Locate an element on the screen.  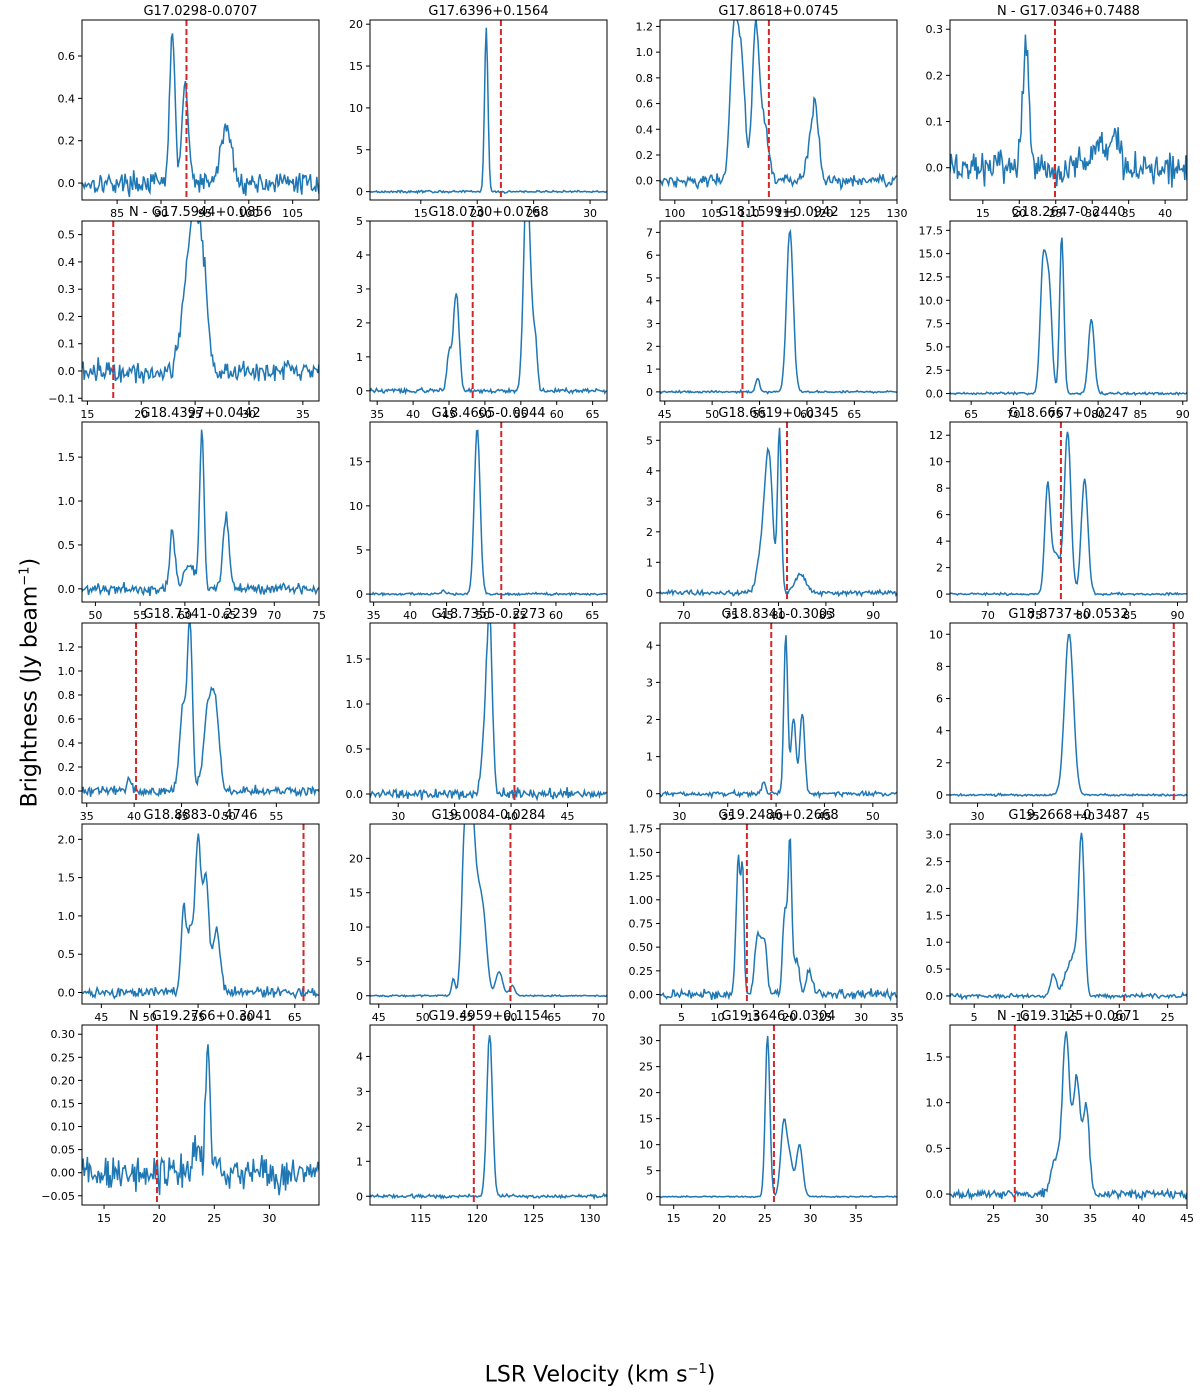
x-tick-label: 60 is located at coordinates (510, 1017).